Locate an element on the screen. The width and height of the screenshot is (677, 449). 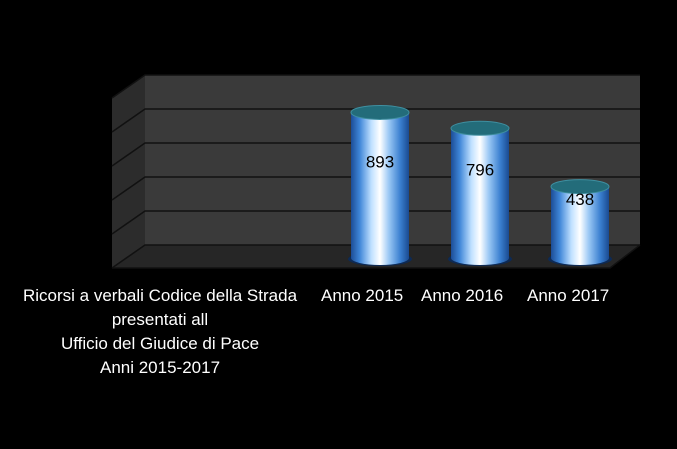
x-tick-label: Anno 2017 is located at coordinates (568, 295).